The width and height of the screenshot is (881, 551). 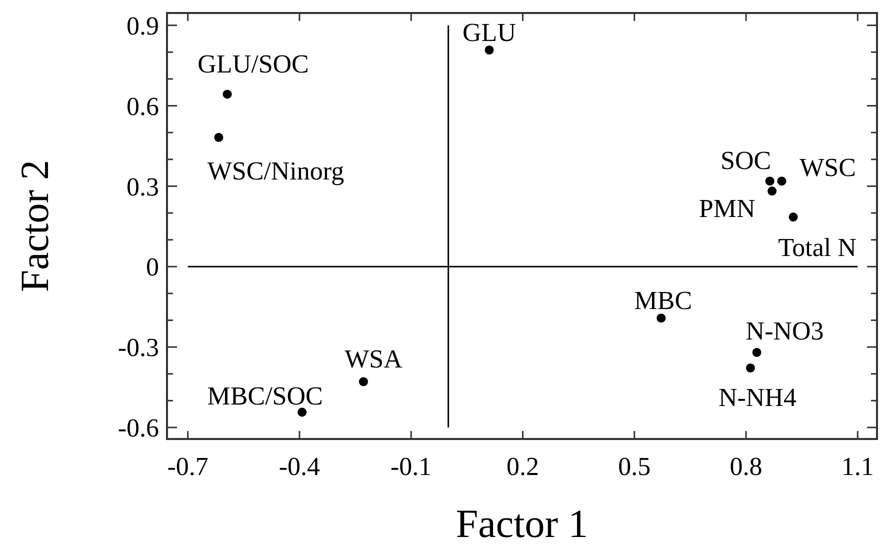 I want to click on y-tick-label: 0, so click(x=152, y=267).